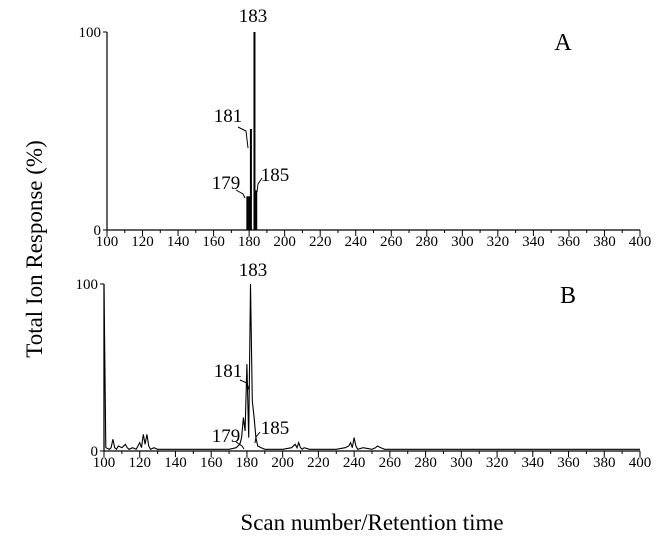 Image resolution: width=666 pixels, height=538 pixels. What do you see at coordinates (139, 463) in the screenshot?
I see `panel-b-x-tick-label: 120` at bounding box center [139, 463].